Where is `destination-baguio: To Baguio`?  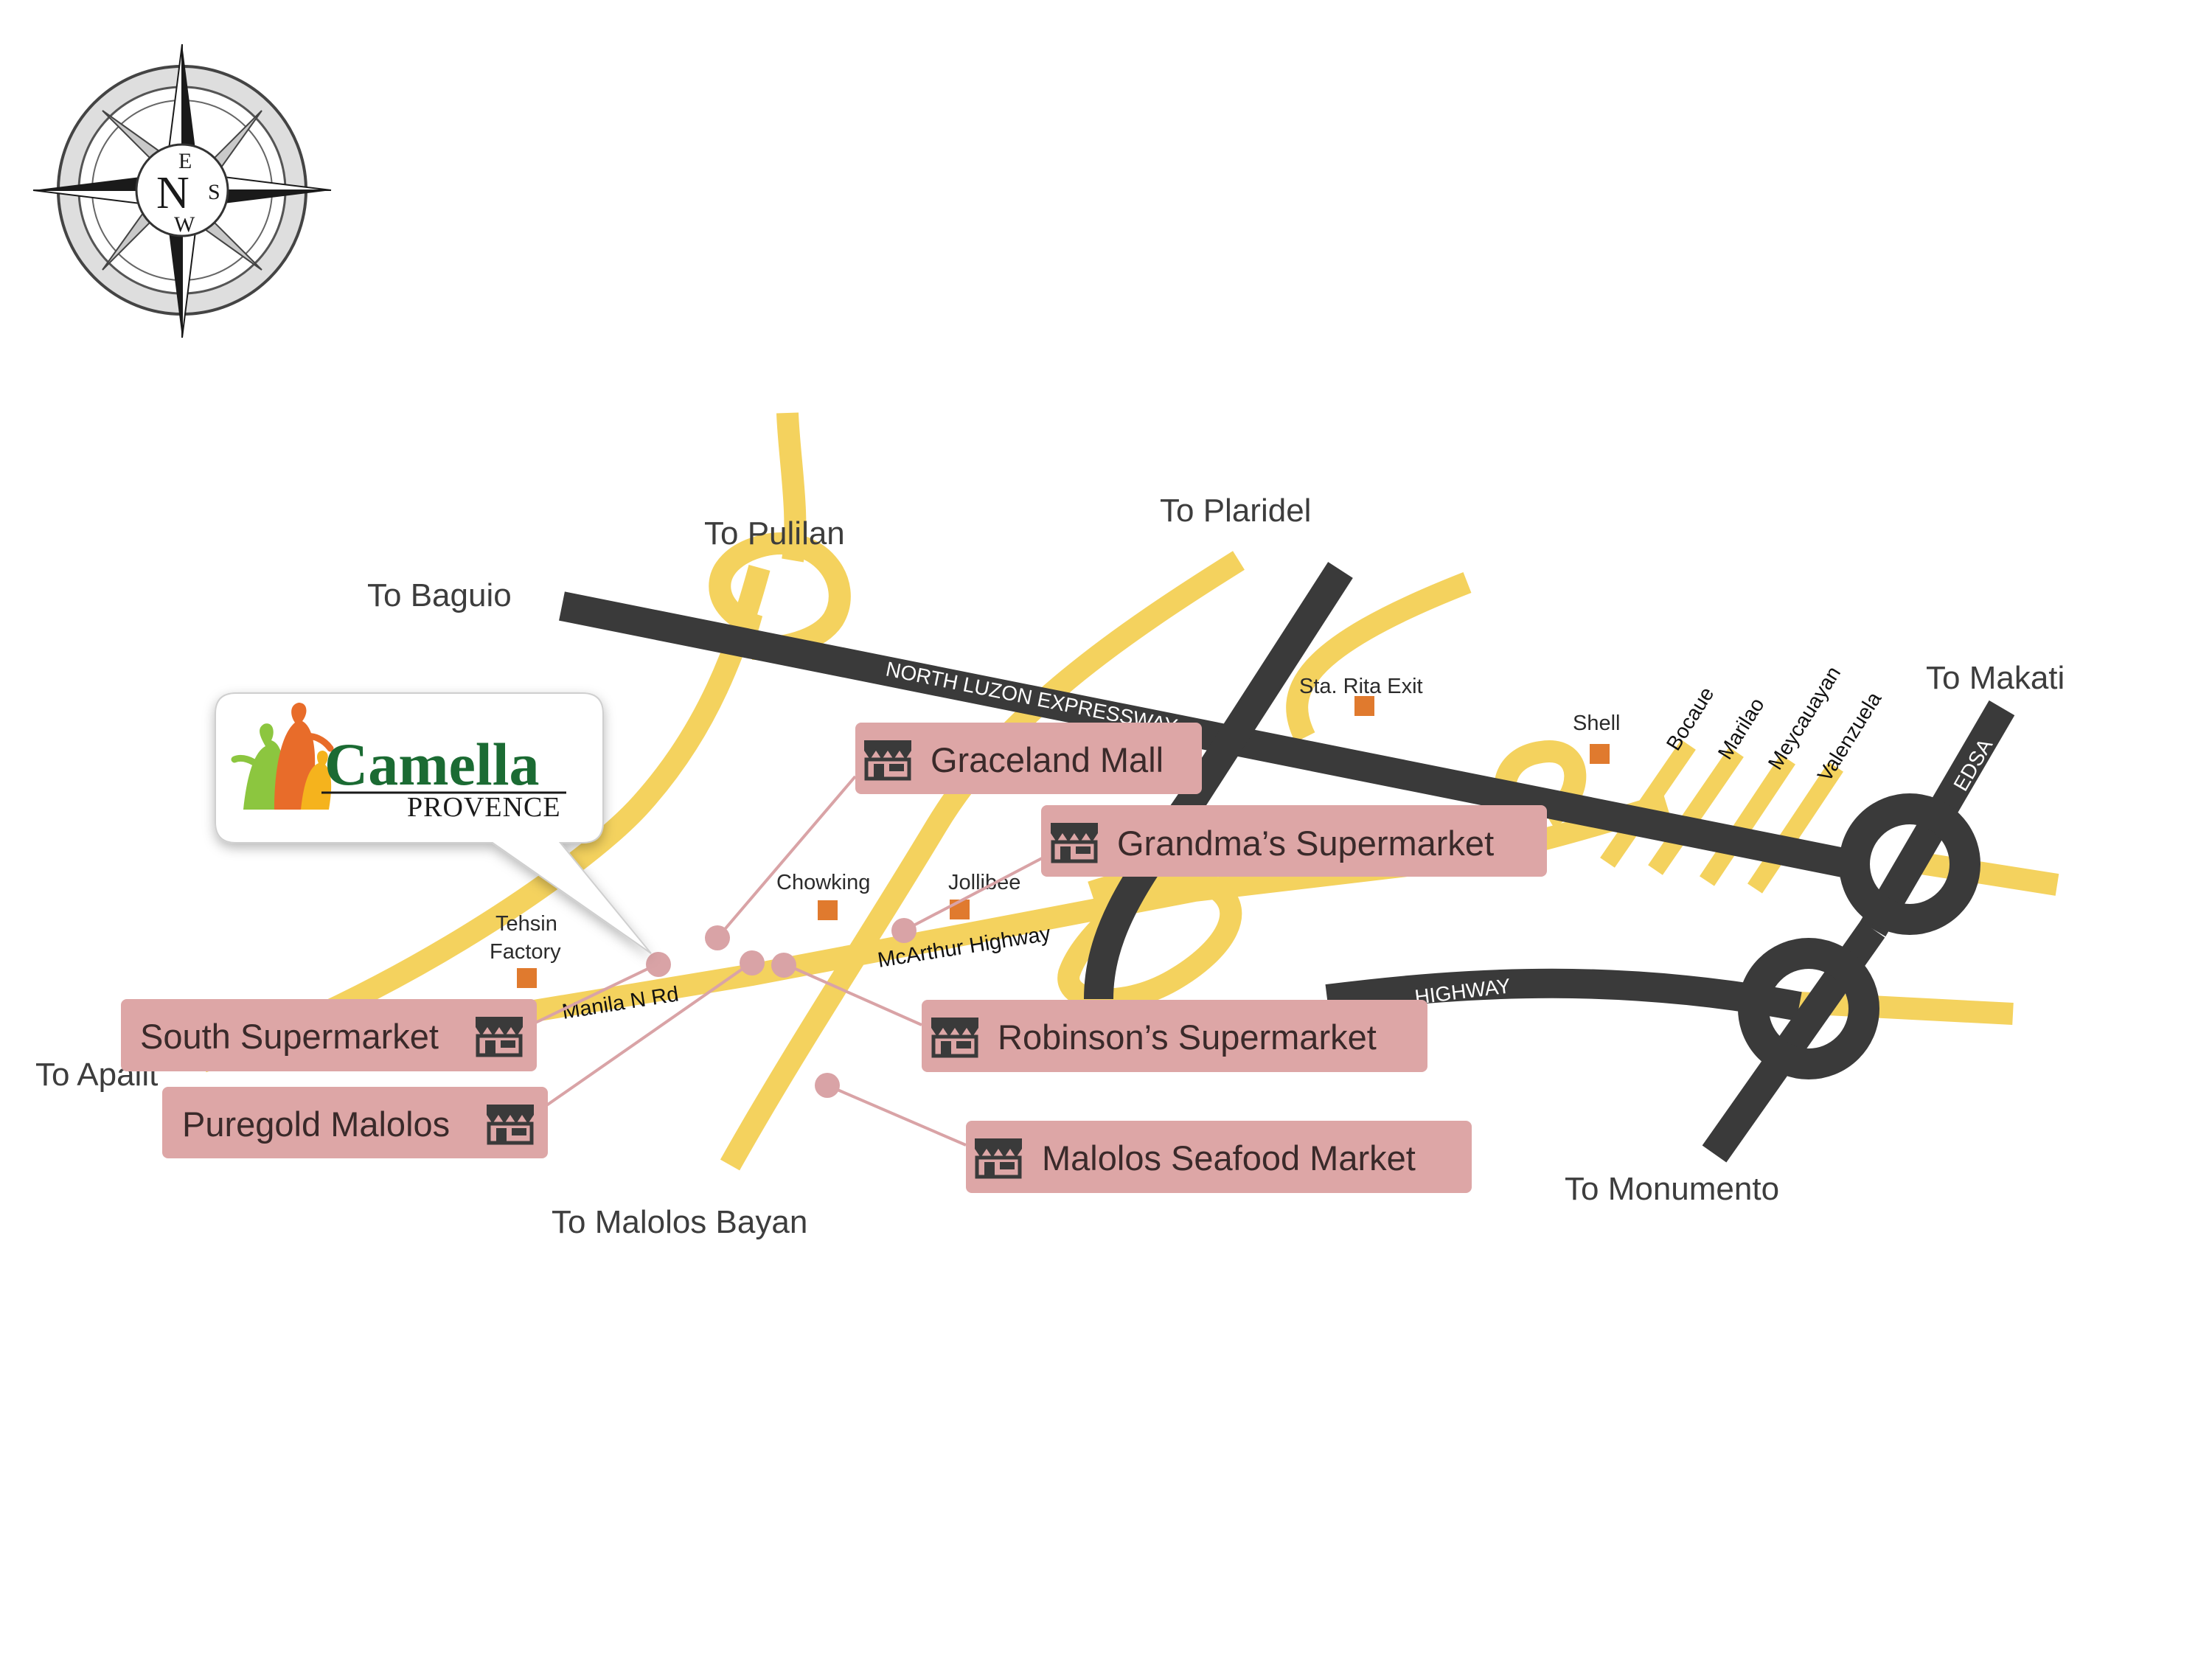 destination-baguio: To Baguio is located at coordinates (439, 595).